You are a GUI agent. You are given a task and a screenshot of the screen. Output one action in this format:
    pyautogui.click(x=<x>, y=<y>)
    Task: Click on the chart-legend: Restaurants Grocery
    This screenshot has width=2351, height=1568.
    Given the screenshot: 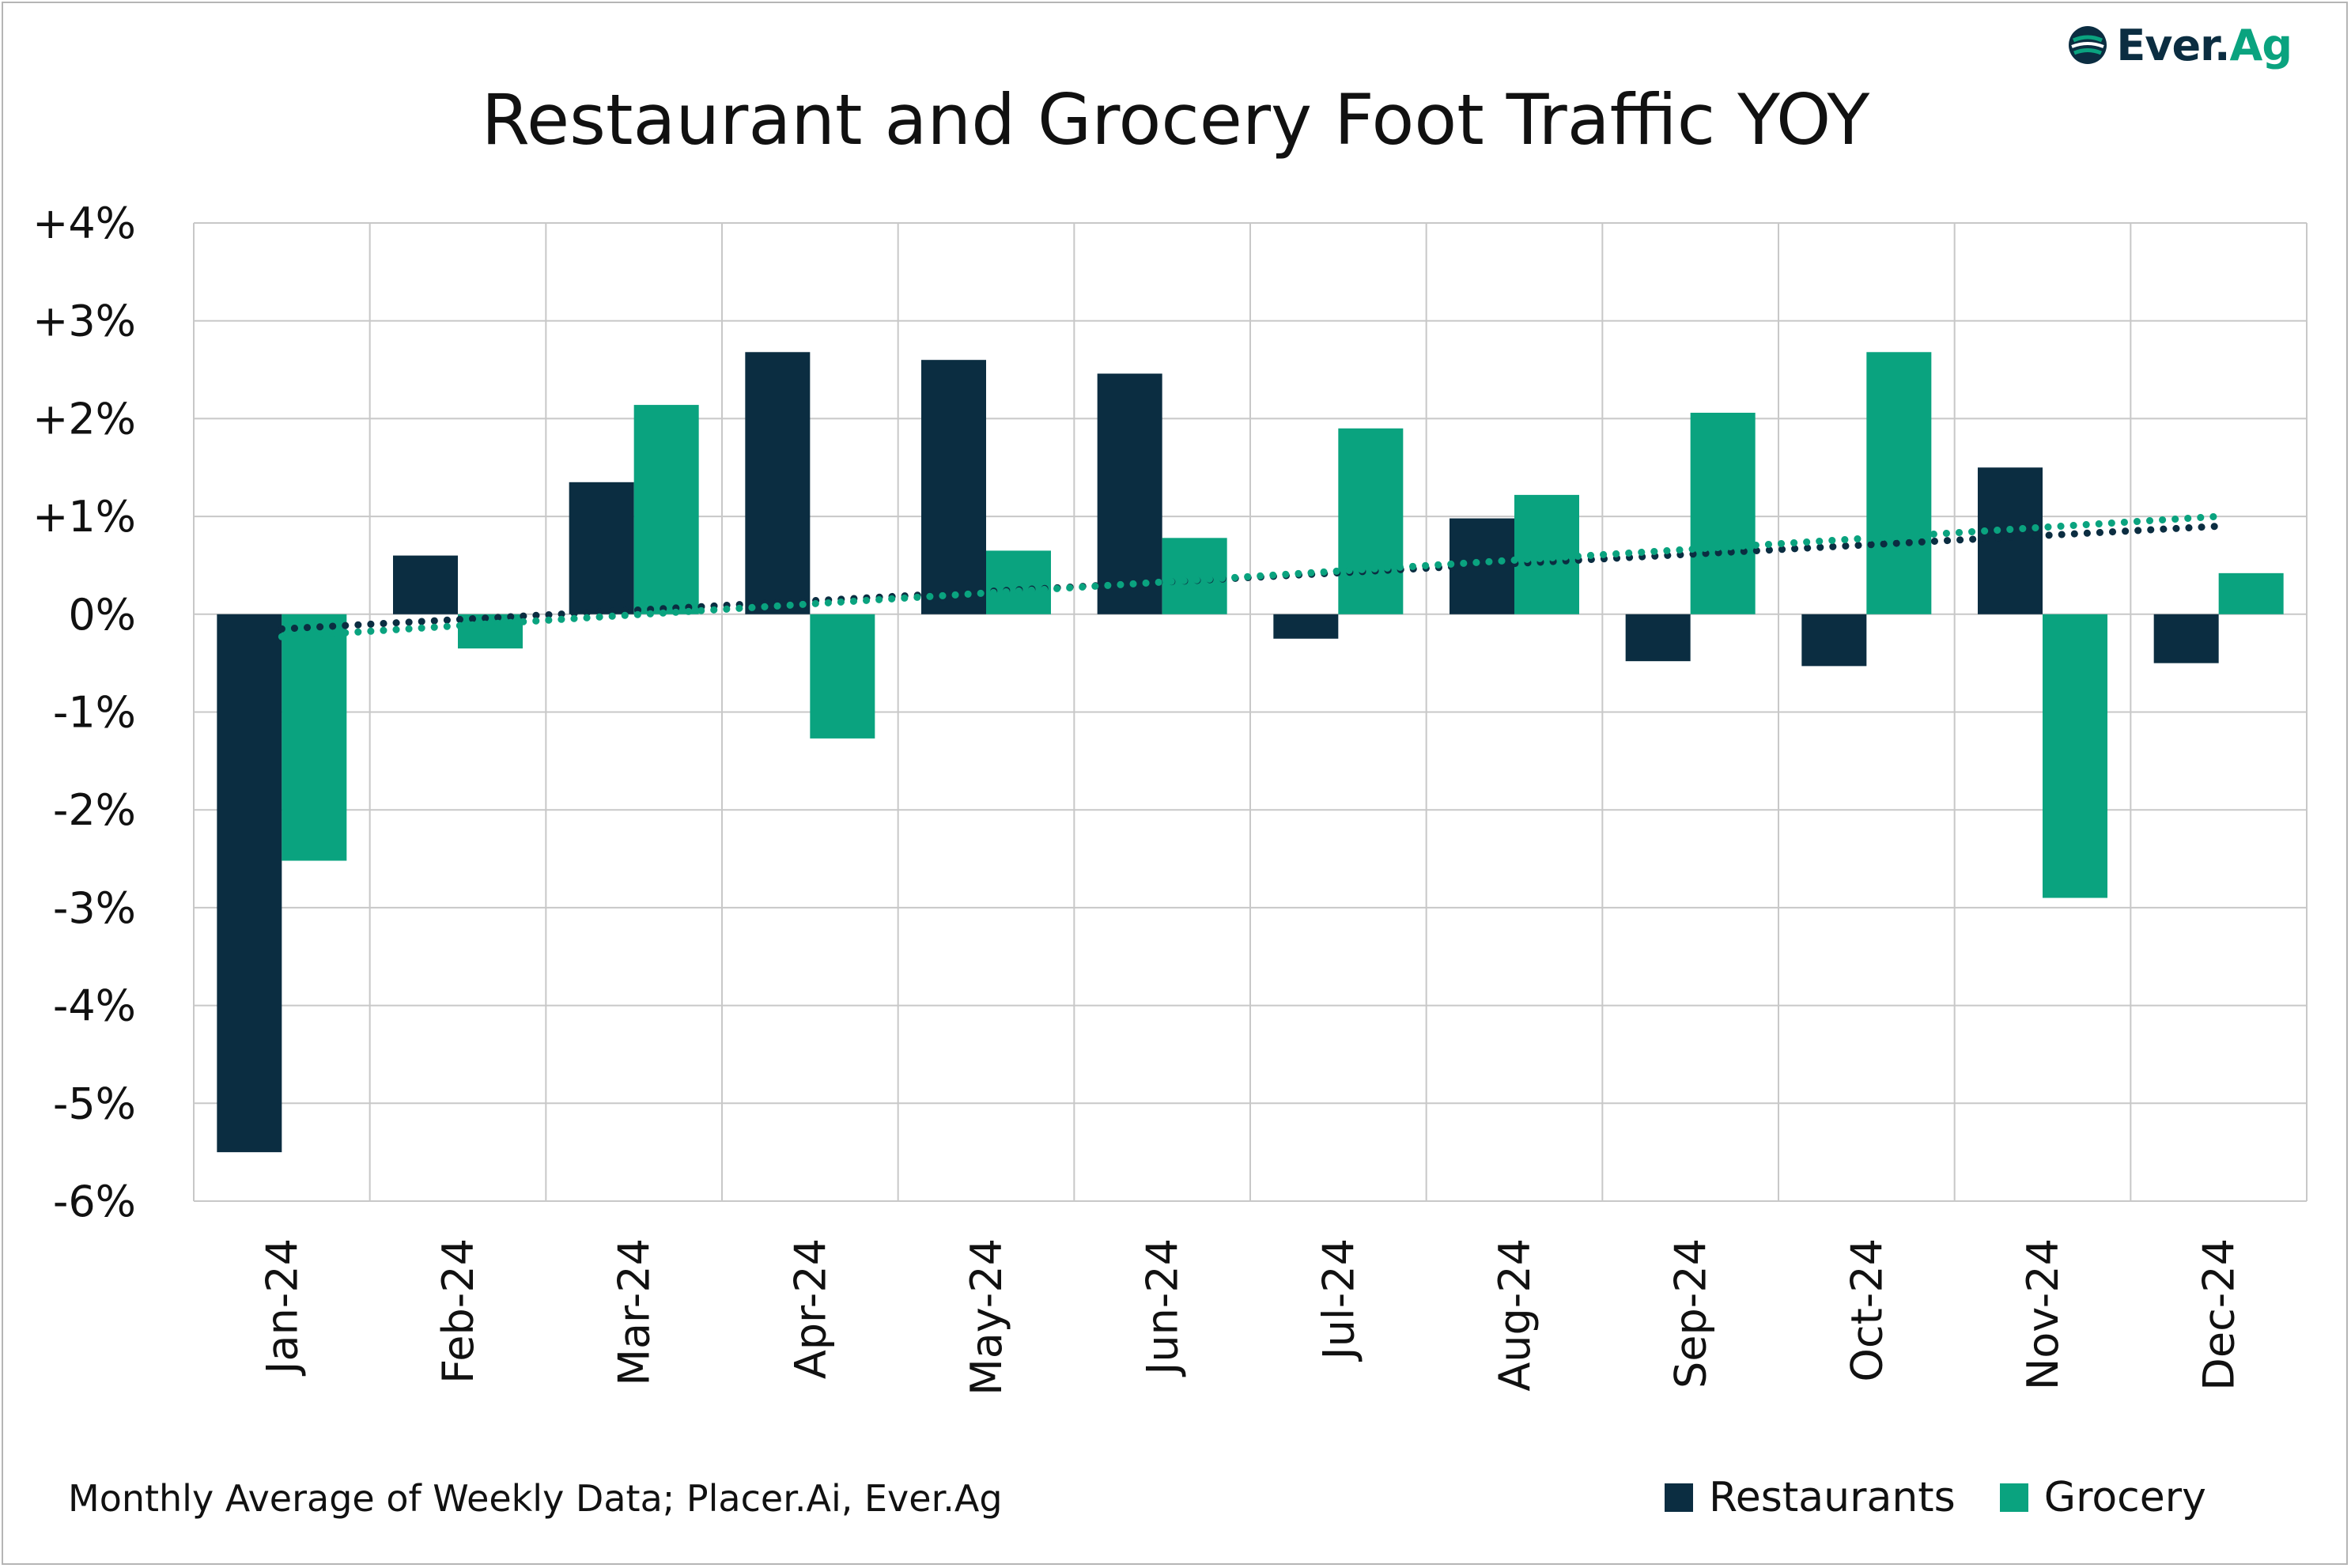 What is the action you would take?
    pyautogui.click(x=1958, y=1497)
    